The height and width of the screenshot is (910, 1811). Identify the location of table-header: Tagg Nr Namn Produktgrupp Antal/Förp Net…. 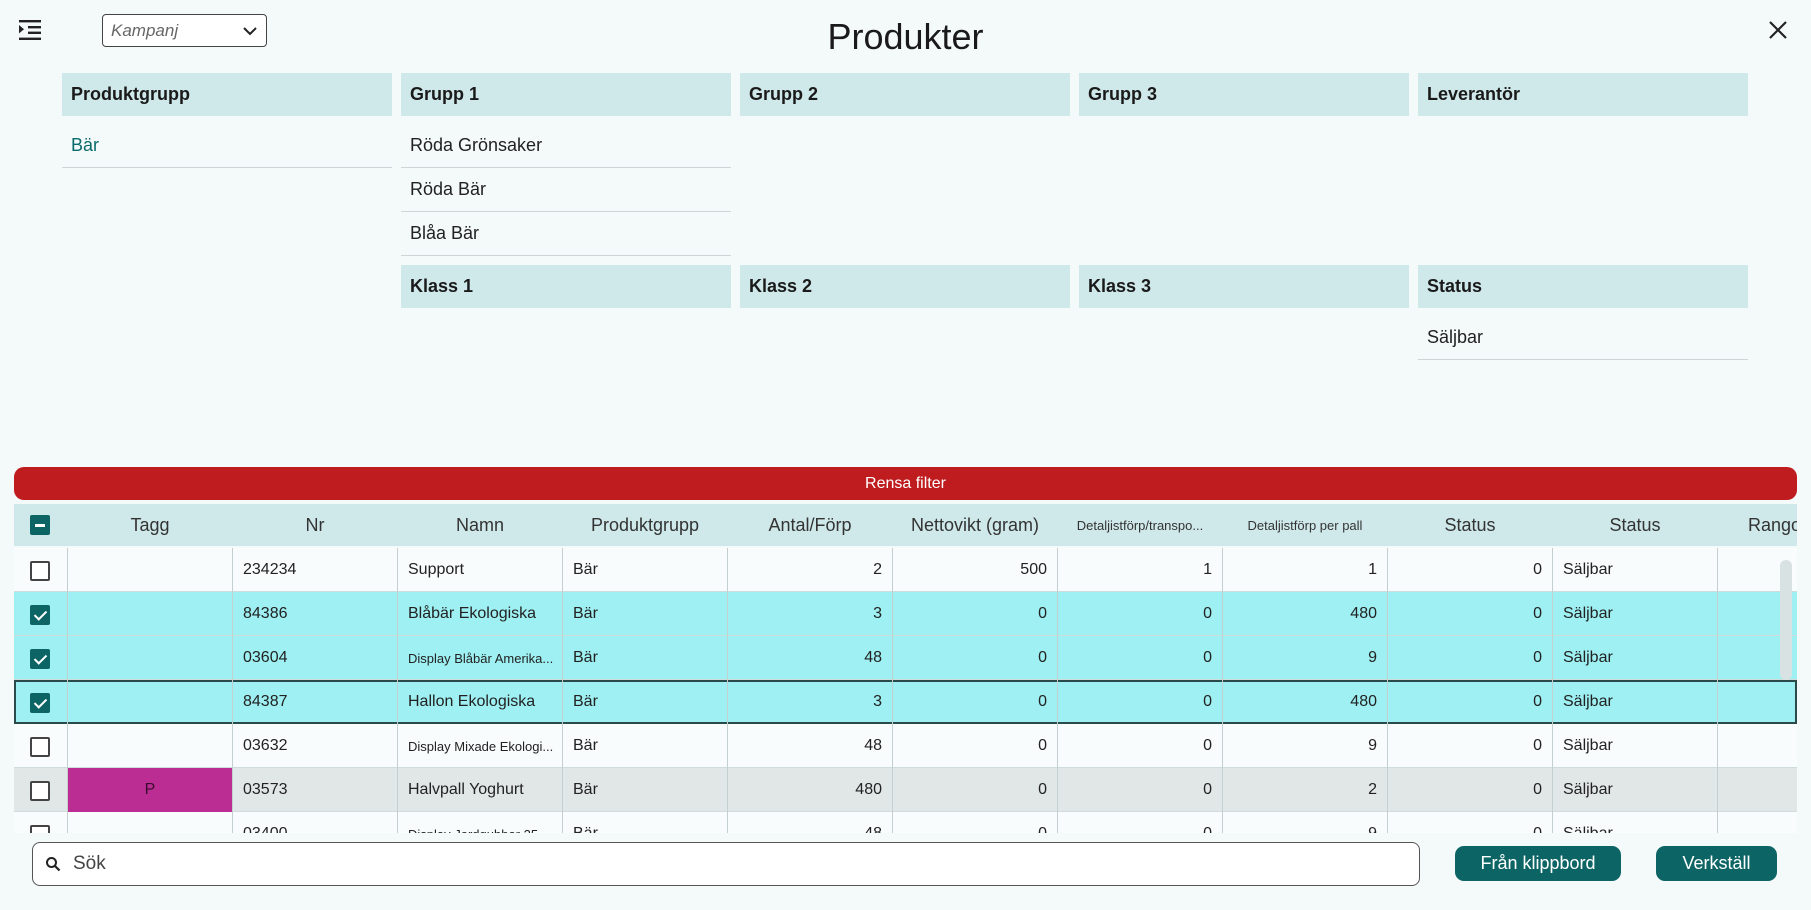
(905, 525).